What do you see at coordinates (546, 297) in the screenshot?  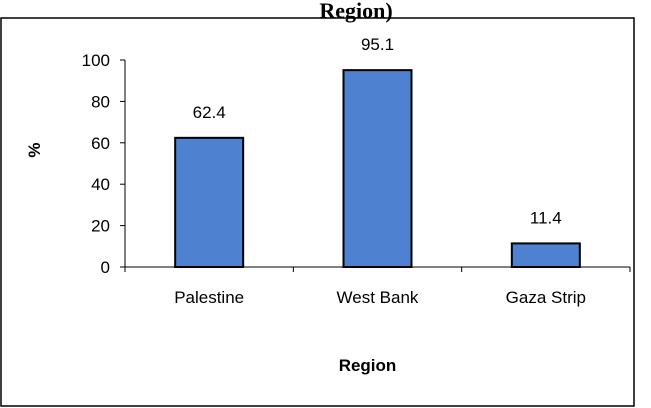 I see `x-tick-label: Gaza Strip` at bounding box center [546, 297].